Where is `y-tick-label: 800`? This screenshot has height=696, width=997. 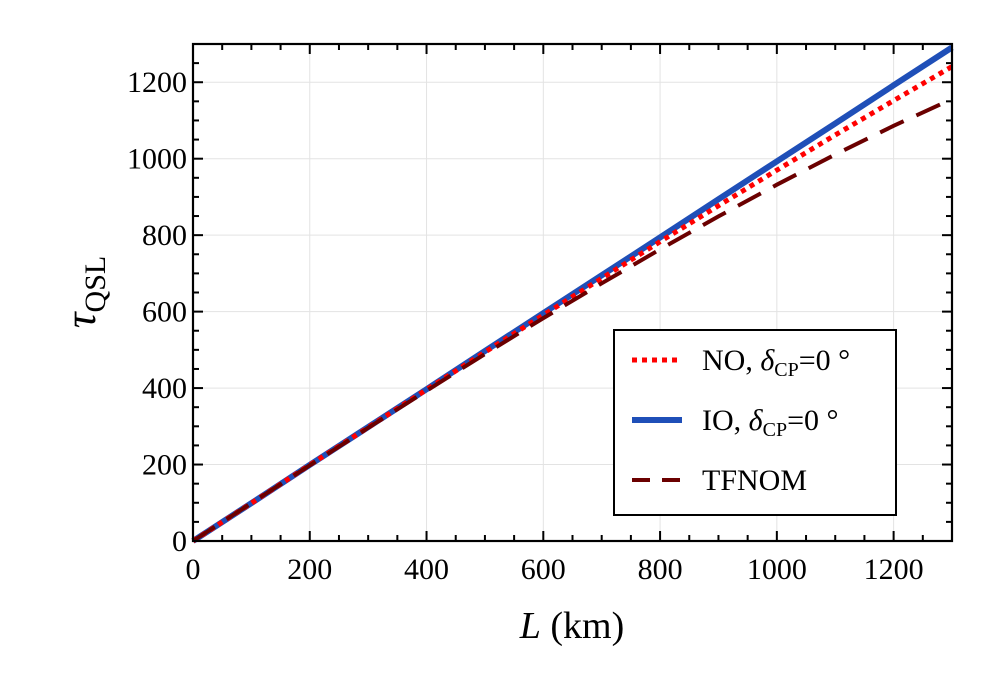 y-tick-label: 800 is located at coordinates (164, 235).